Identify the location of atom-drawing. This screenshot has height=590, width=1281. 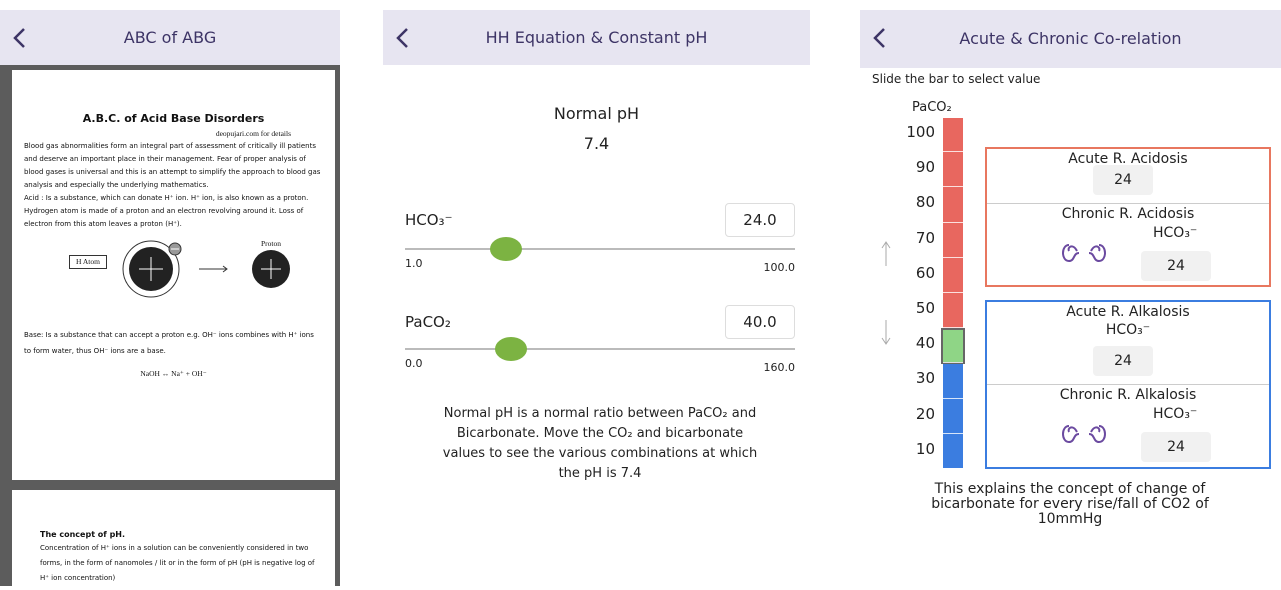
(206, 269).